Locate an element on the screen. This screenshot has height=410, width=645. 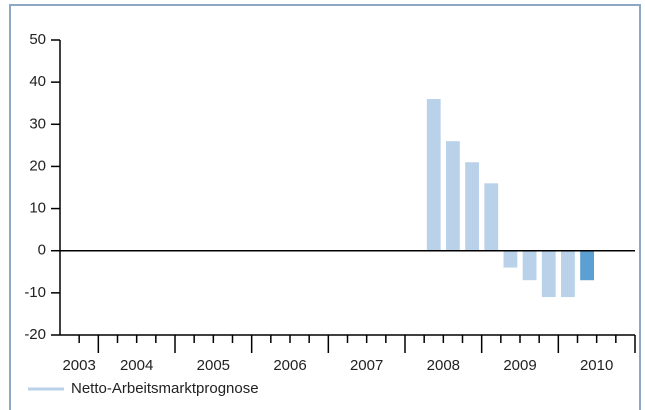
x-tick-label: 2006 is located at coordinates (289, 365).